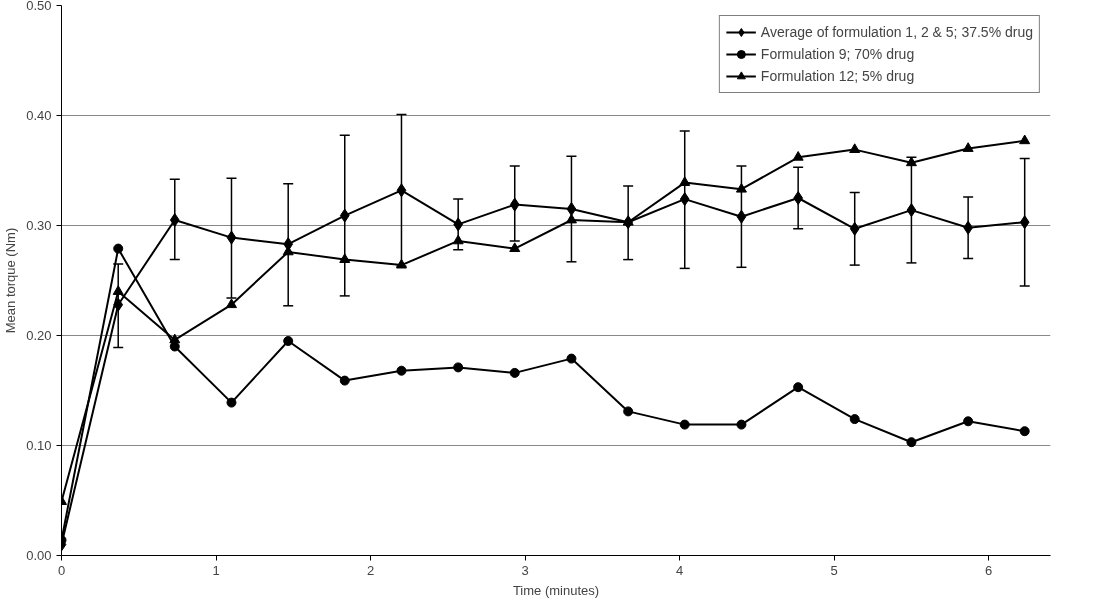  I want to click on x-tick-label: 3, so click(525, 570).